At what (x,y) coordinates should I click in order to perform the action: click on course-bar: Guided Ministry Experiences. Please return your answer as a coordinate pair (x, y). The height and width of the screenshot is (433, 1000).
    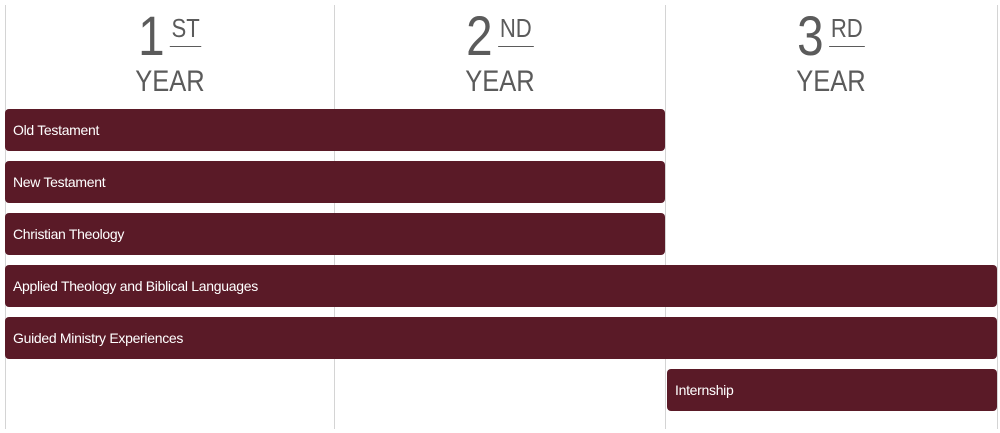
    Looking at the image, I should click on (501, 338).